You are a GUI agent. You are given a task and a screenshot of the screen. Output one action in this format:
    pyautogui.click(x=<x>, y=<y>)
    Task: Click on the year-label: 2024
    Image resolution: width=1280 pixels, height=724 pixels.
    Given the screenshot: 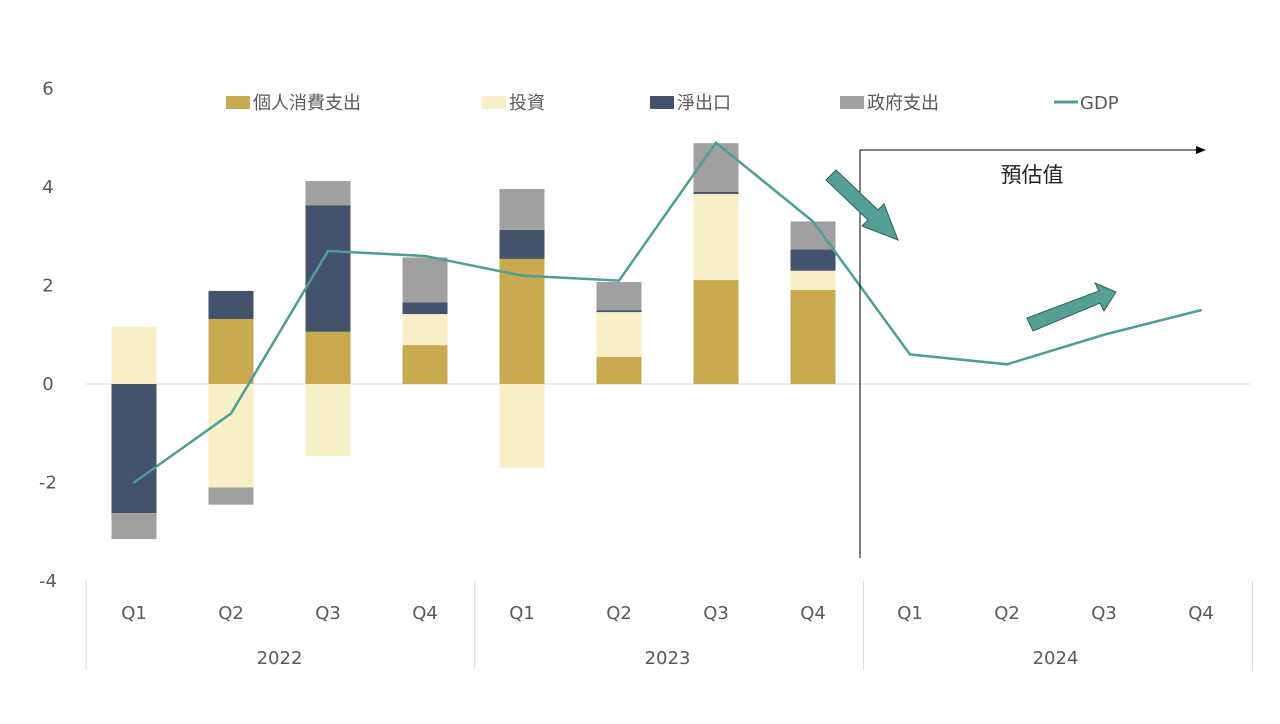 What is the action you would take?
    pyautogui.click(x=1056, y=658)
    